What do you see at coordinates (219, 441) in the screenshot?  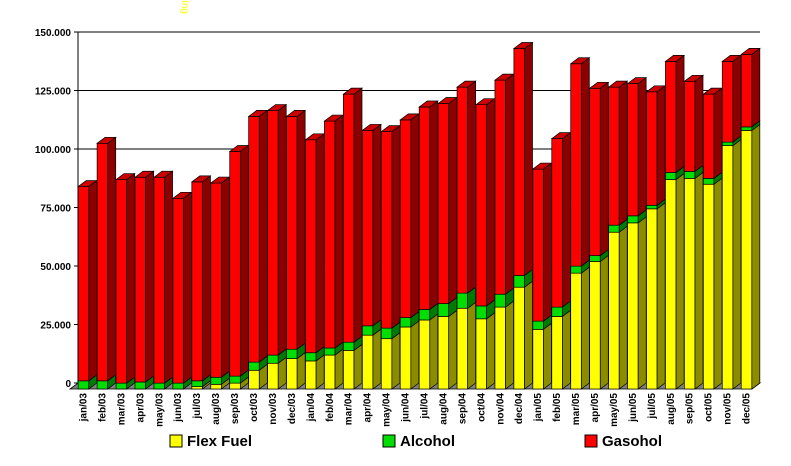 I see `legend-label: Flex Fuel` at bounding box center [219, 441].